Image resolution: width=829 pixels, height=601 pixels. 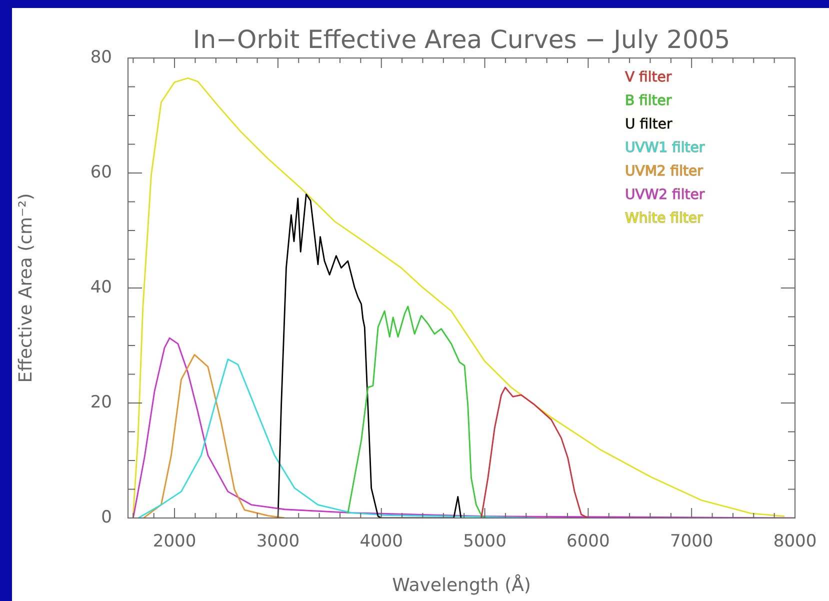 What do you see at coordinates (101, 402) in the screenshot?
I see `y-tick-label: 20` at bounding box center [101, 402].